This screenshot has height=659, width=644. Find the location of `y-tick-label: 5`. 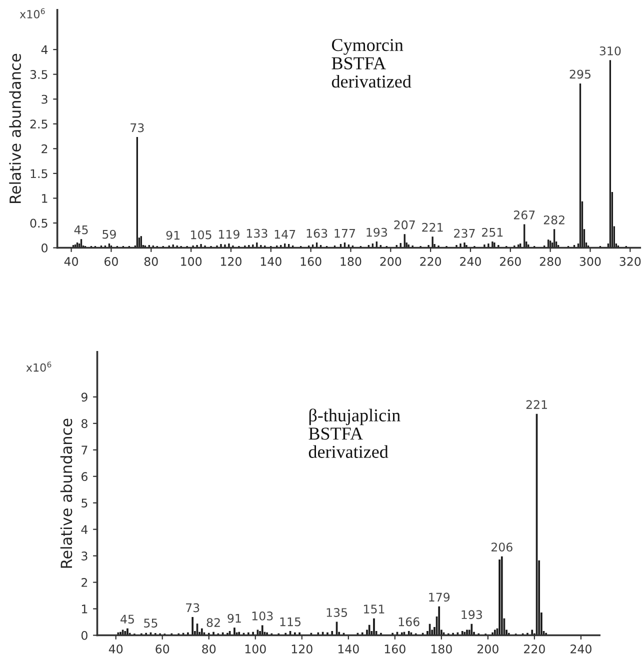

y-tick-label: 5 is located at coordinates (85, 503).